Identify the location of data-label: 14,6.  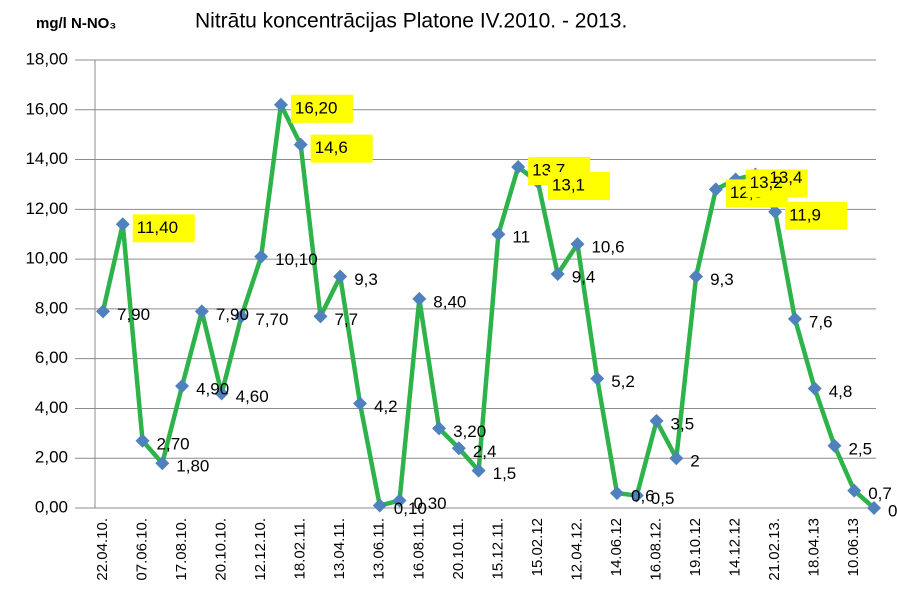
(331, 147).